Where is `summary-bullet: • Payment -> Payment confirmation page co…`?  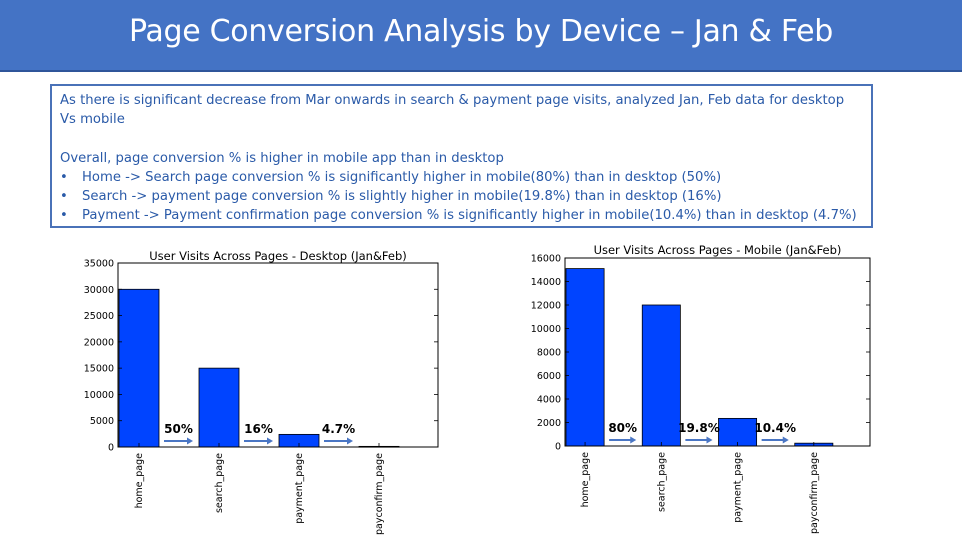 summary-bullet: • Payment -> Payment confirmation page co… is located at coordinates (461, 215).